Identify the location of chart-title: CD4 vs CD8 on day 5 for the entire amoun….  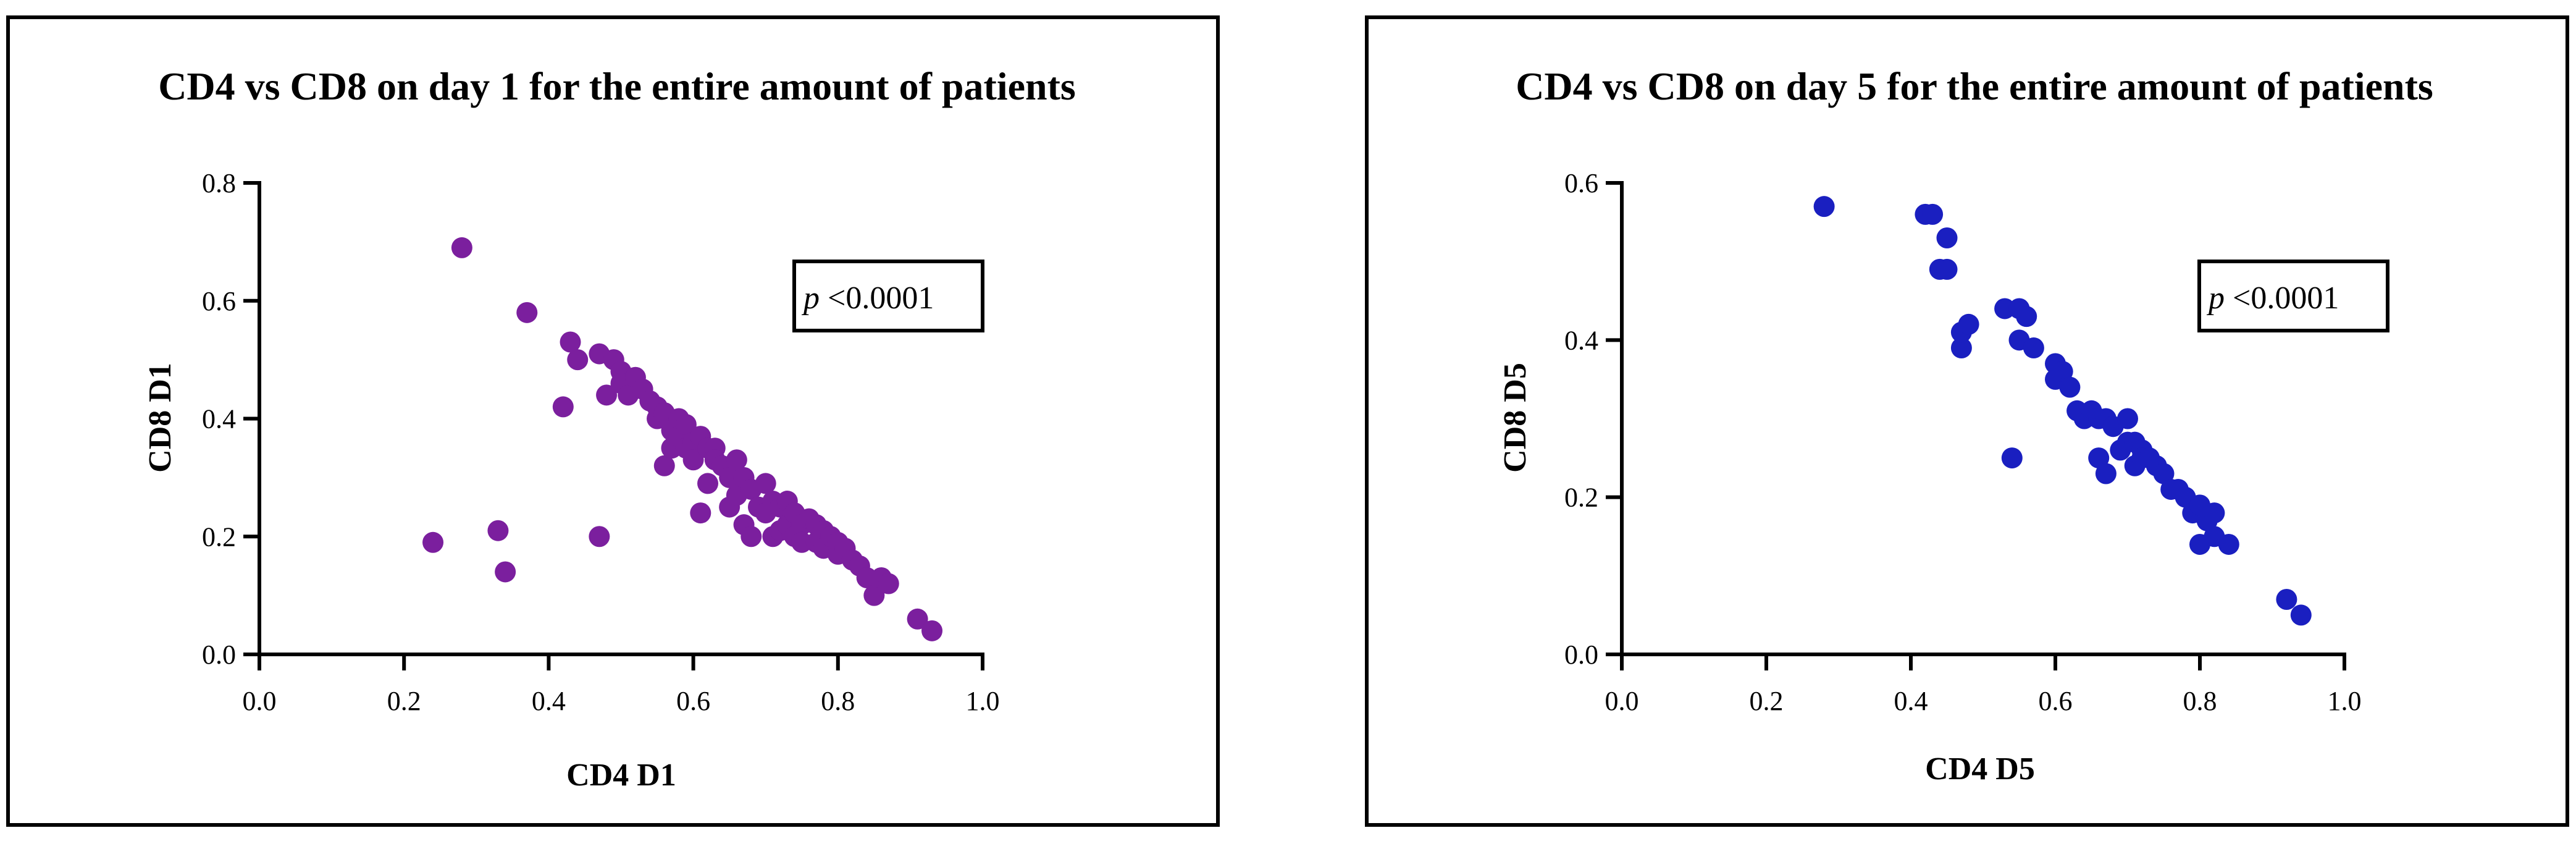
(1975, 86).